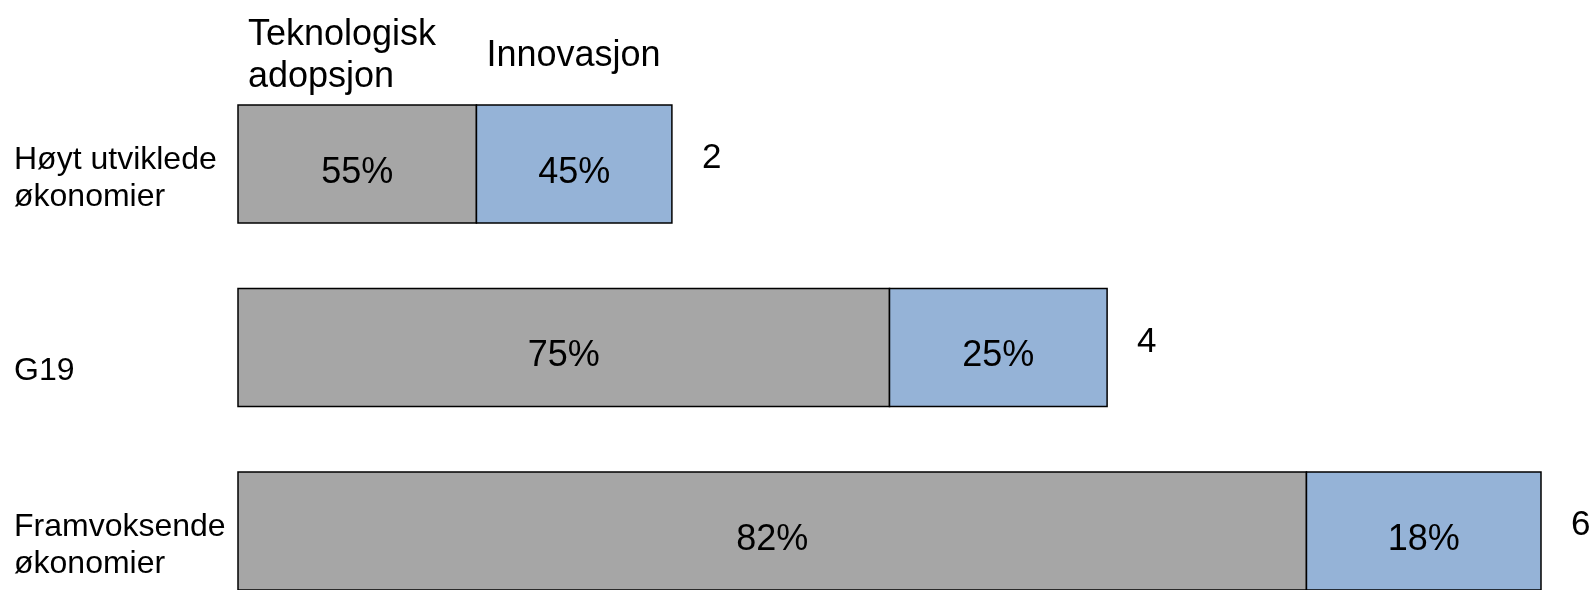 This screenshot has height=590, width=1596. Describe the element at coordinates (998, 354) in the screenshot. I see `annotation: 25%` at that location.